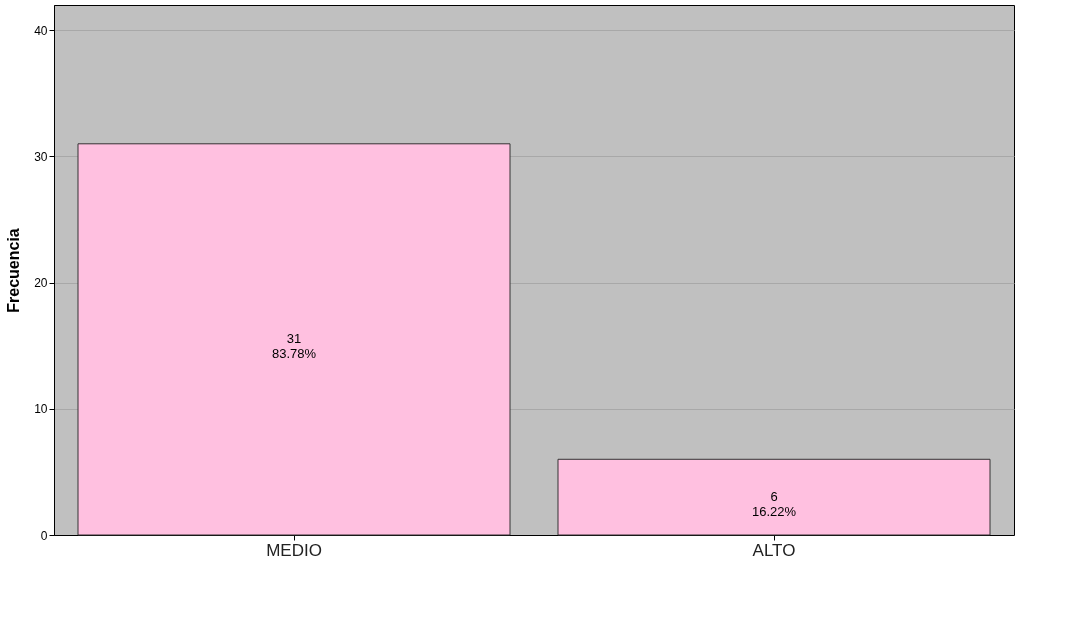 The width and height of the screenshot is (1083, 620). I want to click on y-axis-title: Frecuencia, so click(14, 270).